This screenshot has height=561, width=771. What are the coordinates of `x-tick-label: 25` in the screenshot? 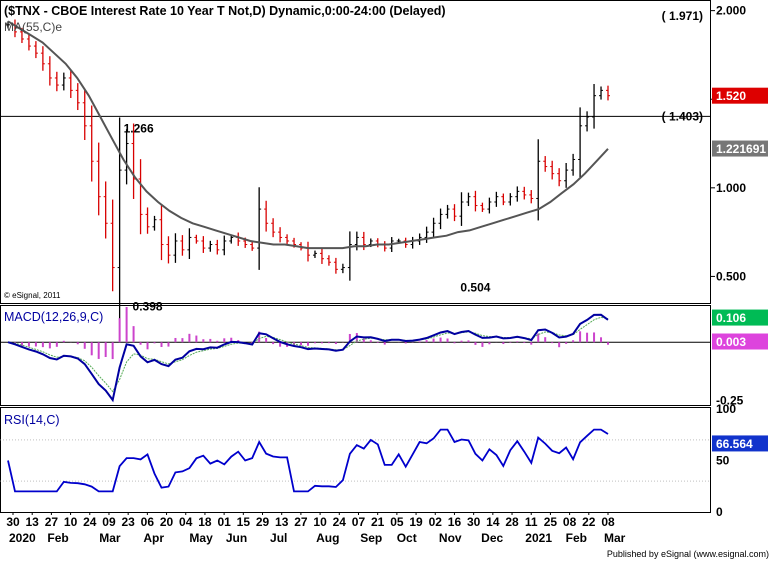 It's located at (551, 522).